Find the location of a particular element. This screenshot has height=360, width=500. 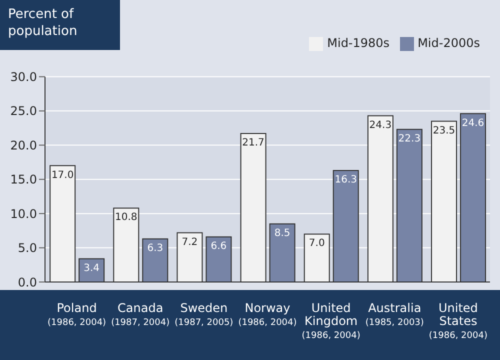

data-label: 3.4 is located at coordinates (92, 268).